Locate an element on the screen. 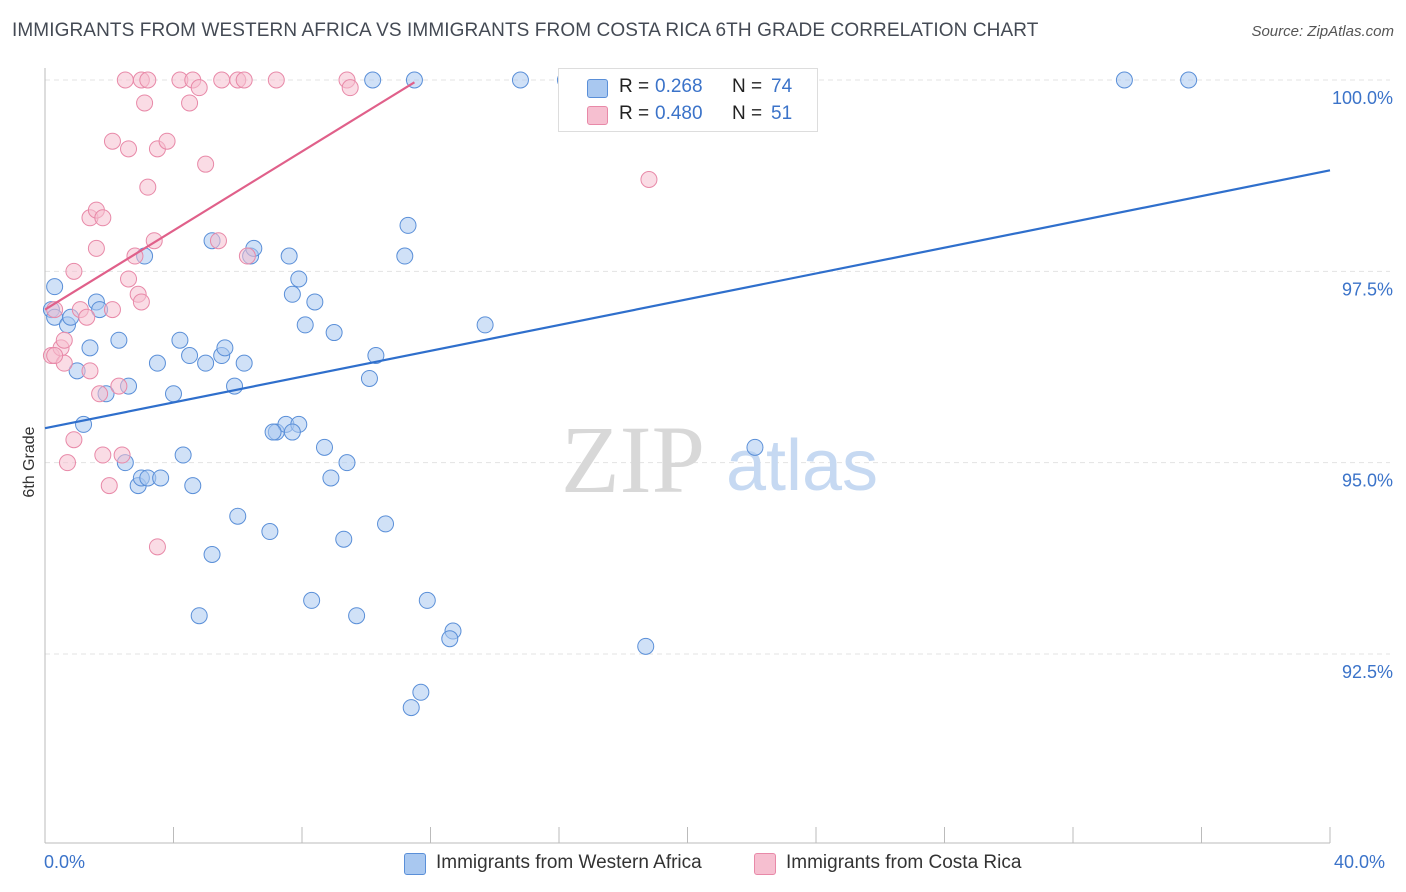  legend-row-costa-rica: R = 0.480 N = 51 is located at coordinates (688, 114).